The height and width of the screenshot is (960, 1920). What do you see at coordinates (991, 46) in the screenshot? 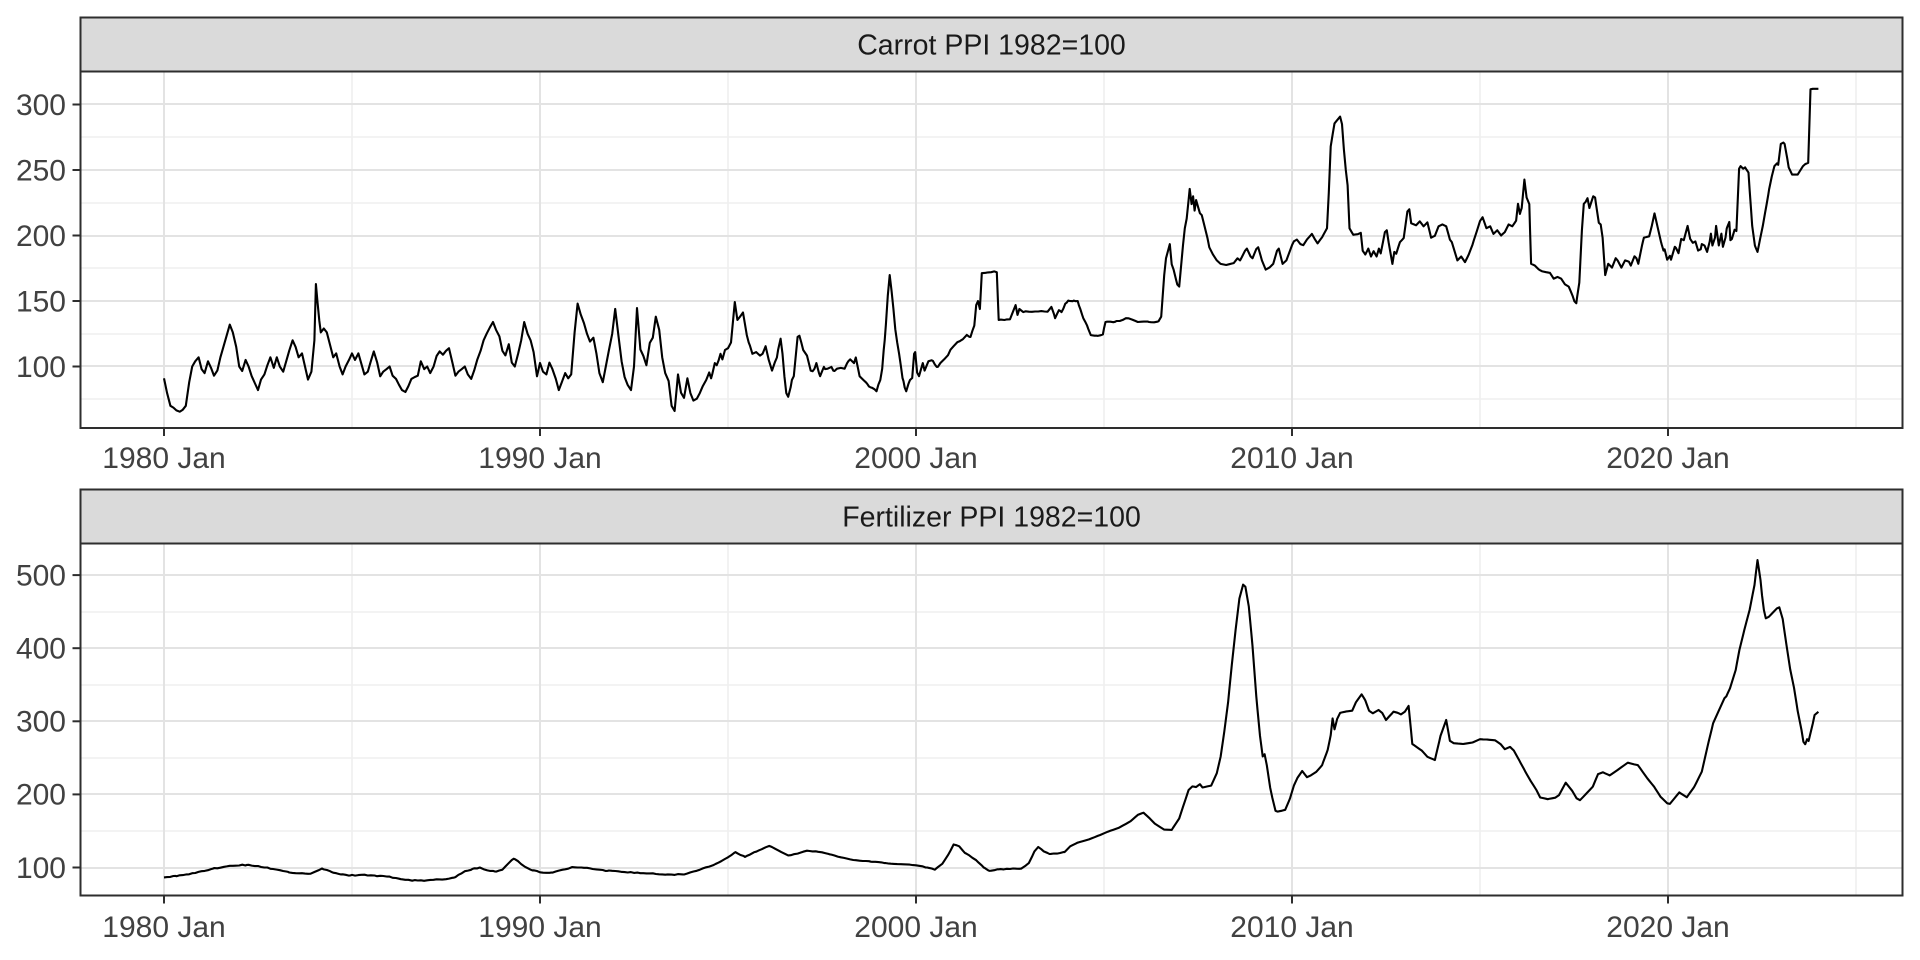
I see `svg-text: Carrot PPI 1982=100` at bounding box center [991, 46].